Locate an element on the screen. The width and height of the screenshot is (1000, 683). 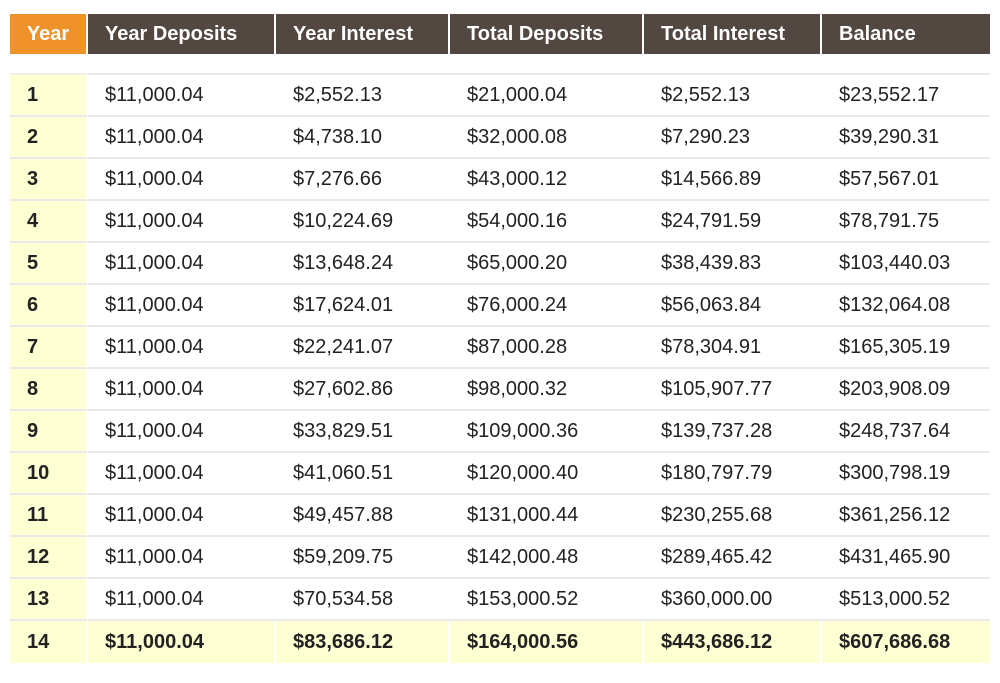
header-year: Year is located at coordinates (49, 34).